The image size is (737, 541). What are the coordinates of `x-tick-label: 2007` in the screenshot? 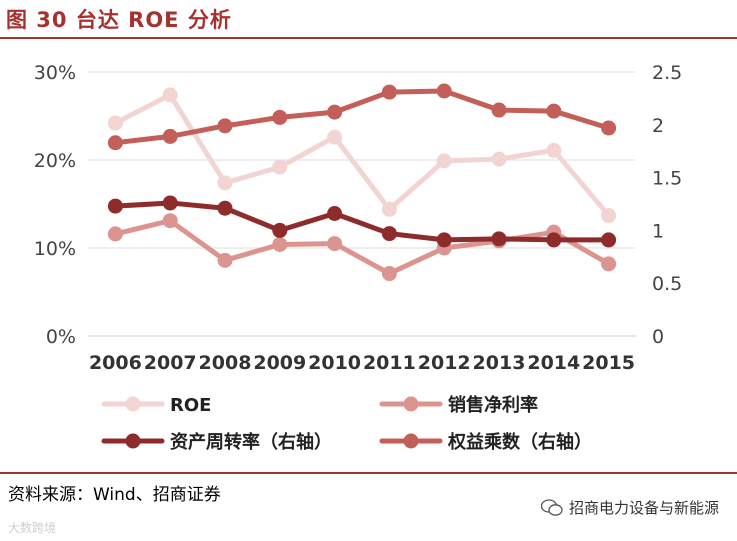 It's located at (170, 363).